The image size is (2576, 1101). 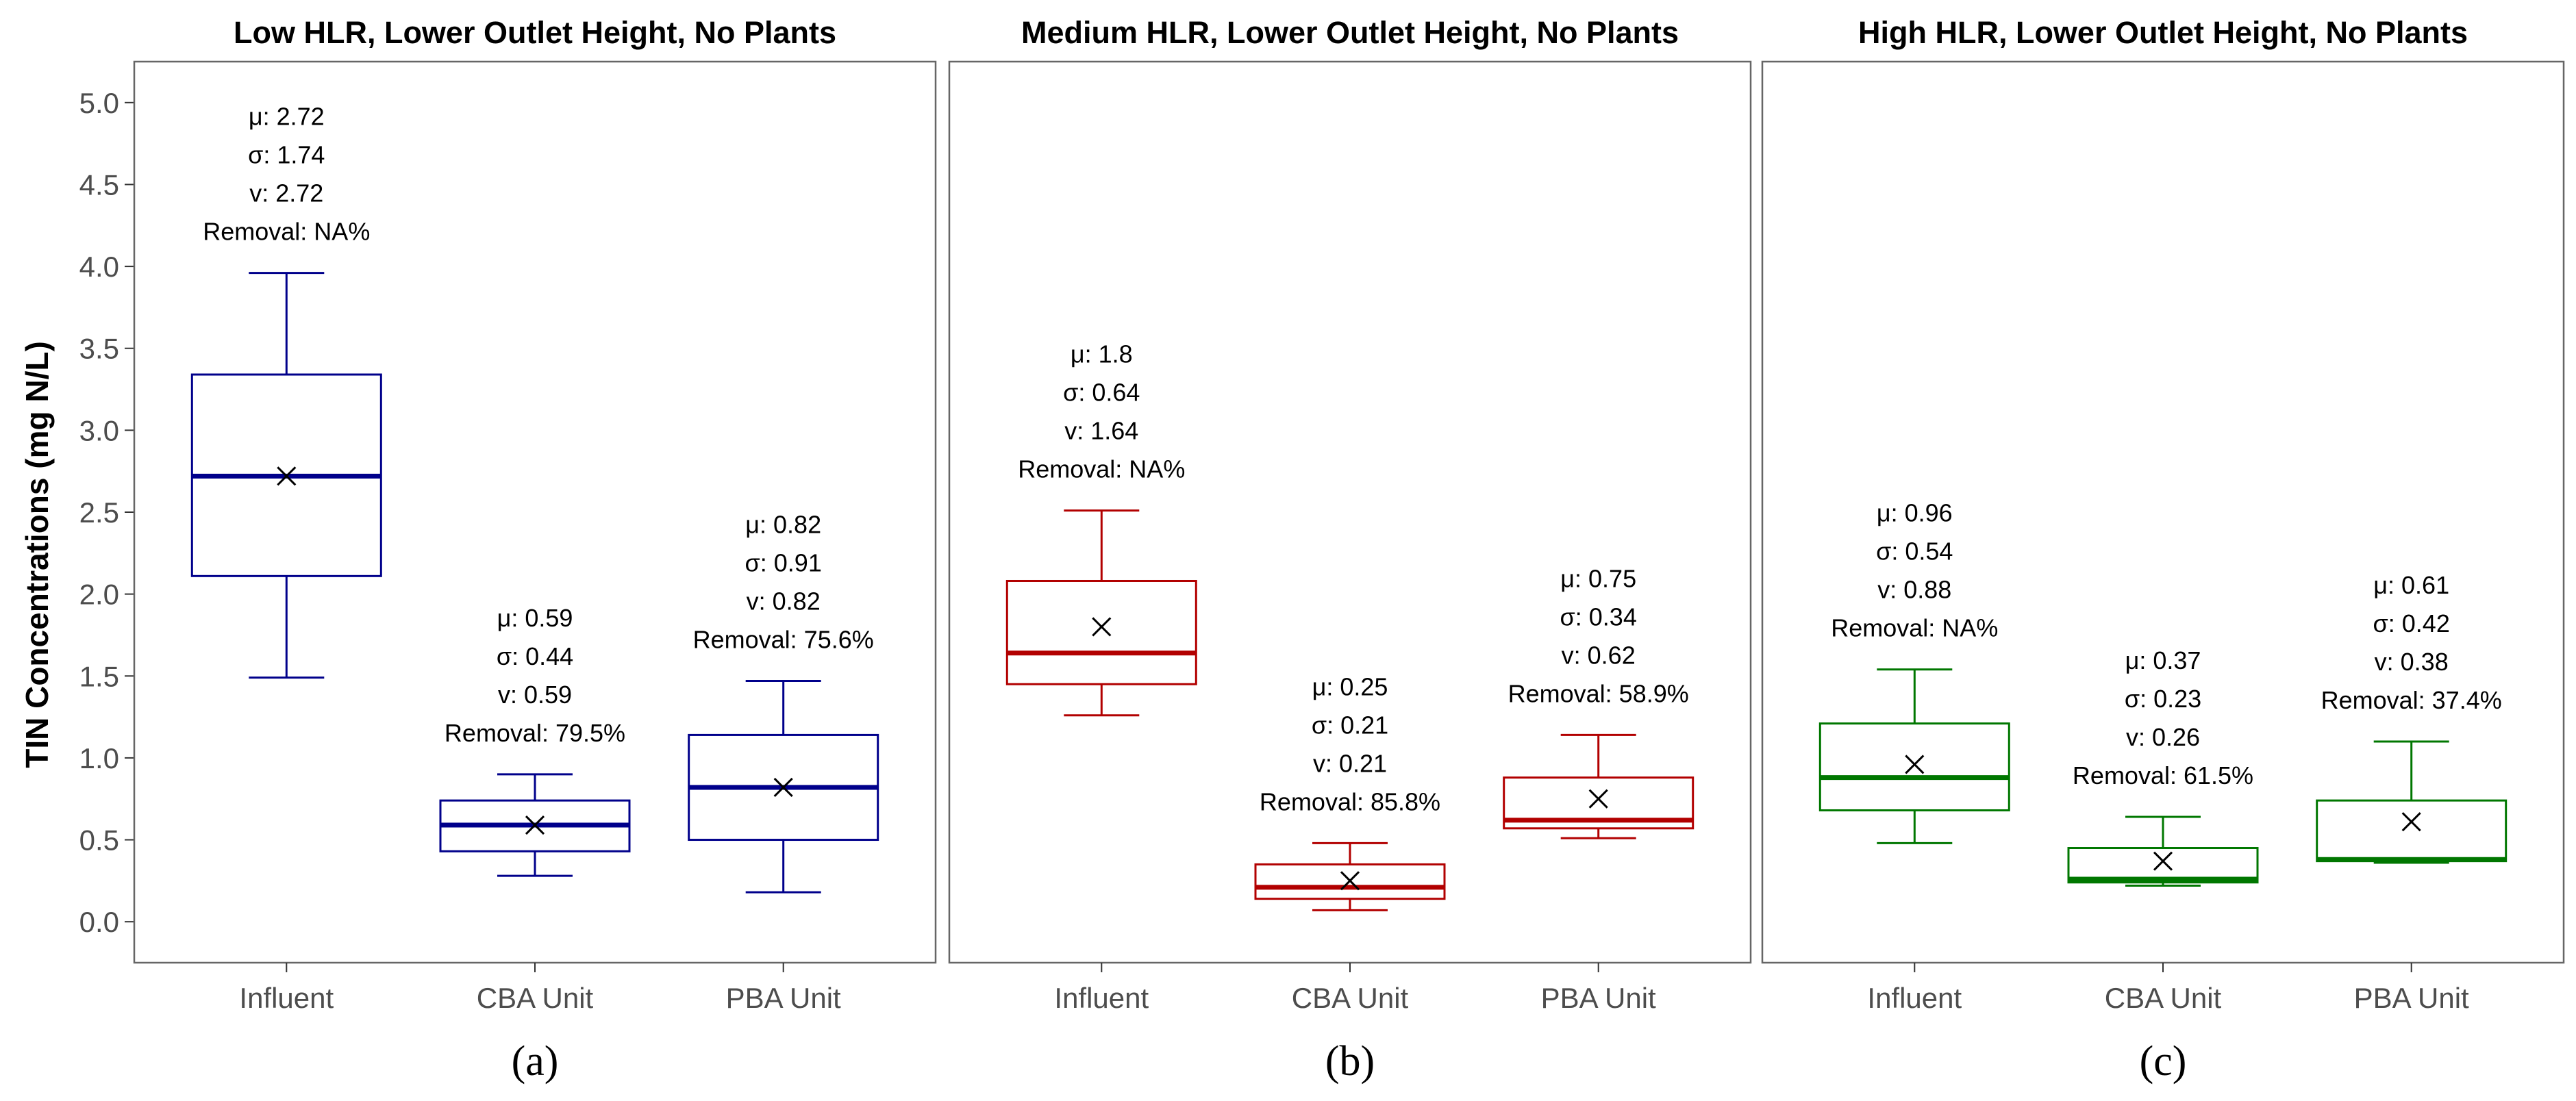 What do you see at coordinates (535, 618) in the screenshot?
I see `stat-label: μ: 0.59` at bounding box center [535, 618].